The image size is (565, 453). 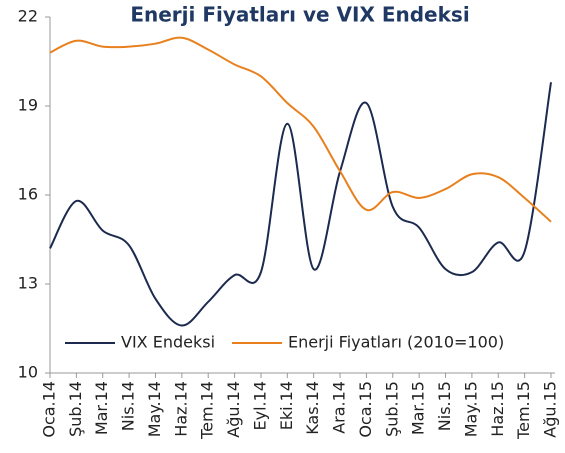 I want to click on x-tick-label: Tem.14, so click(x=207, y=410).